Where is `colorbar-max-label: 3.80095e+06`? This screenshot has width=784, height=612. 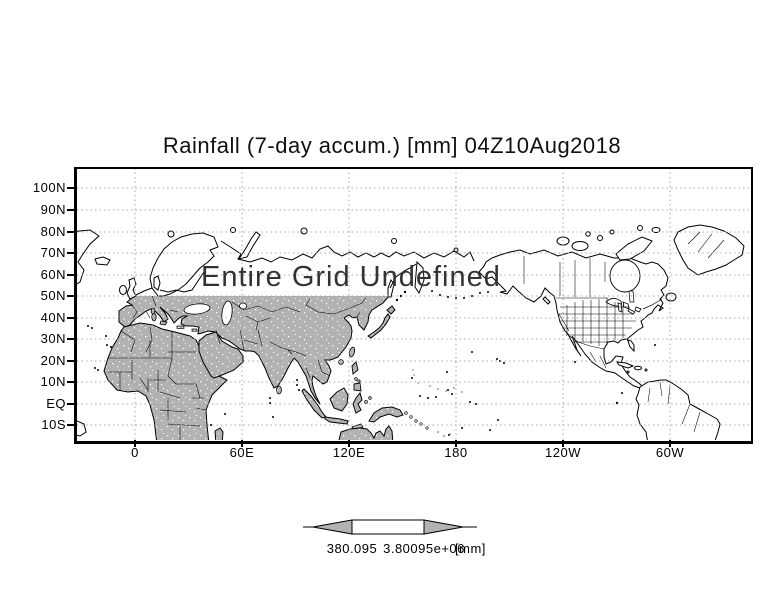
colorbar-max-label: 3.80095e+06 is located at coordinates (424, 548).